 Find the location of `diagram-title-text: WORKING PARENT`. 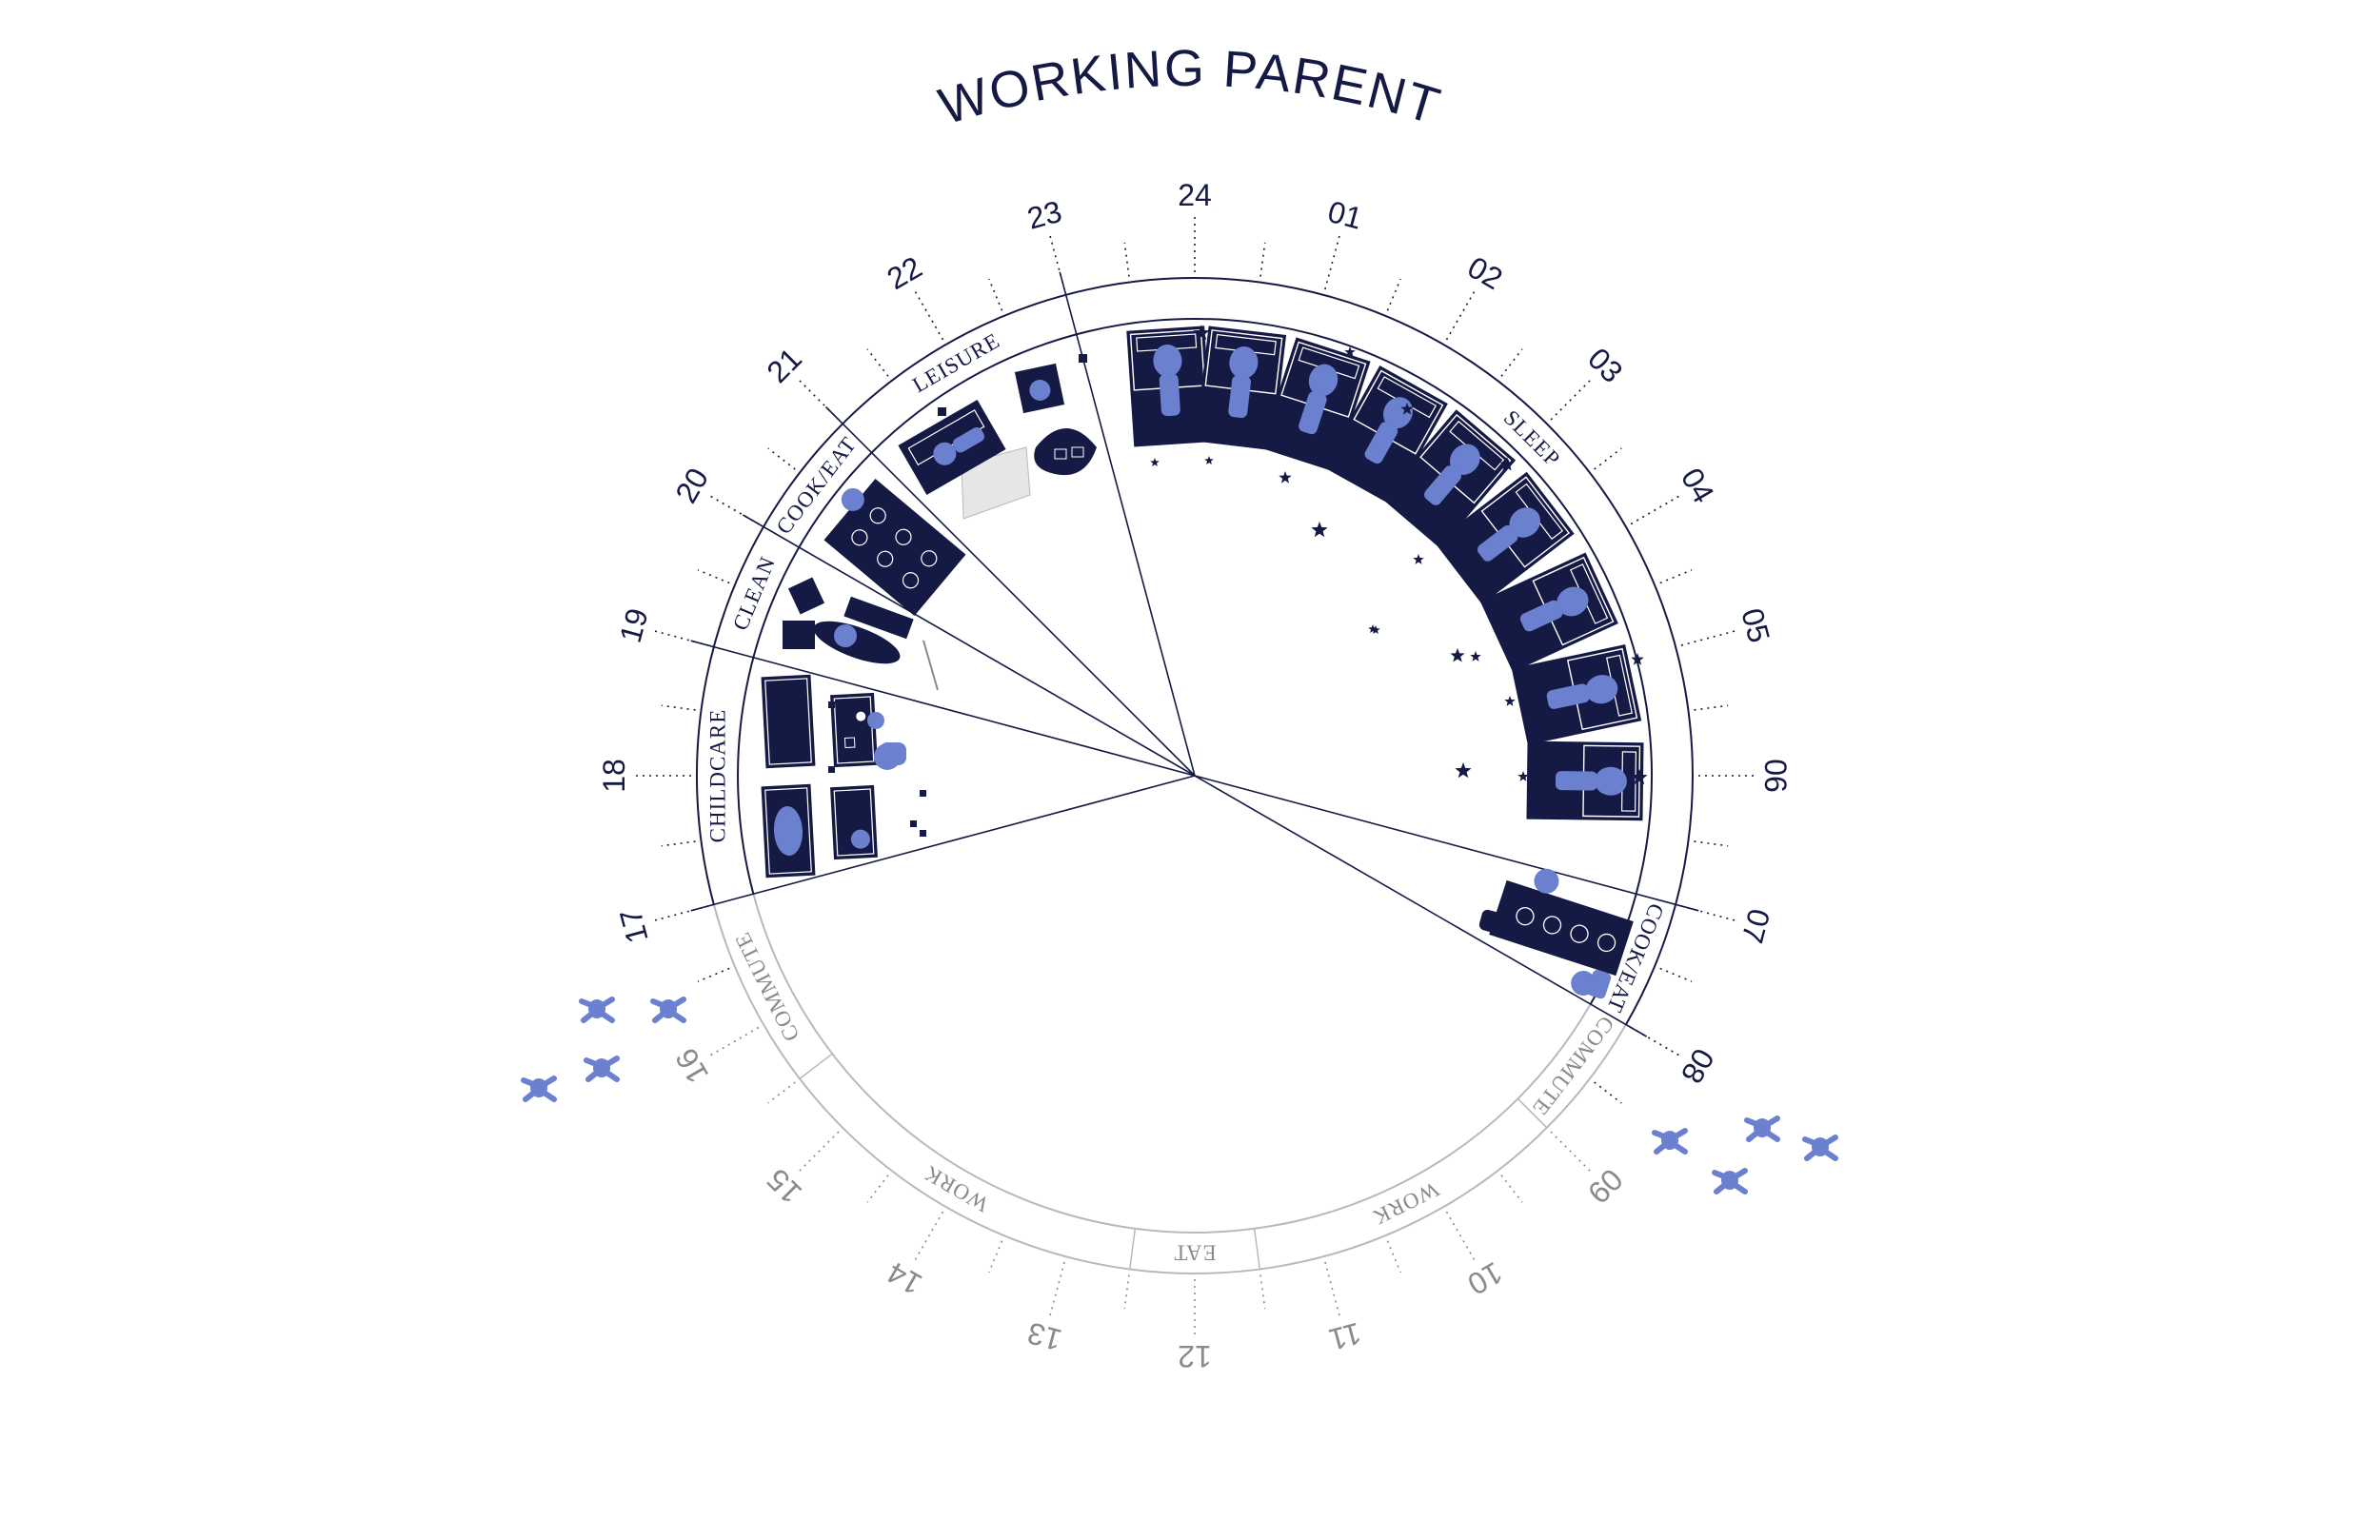

diagram-title-text: WORKING PARENT is located at coordinates (1189, 88).